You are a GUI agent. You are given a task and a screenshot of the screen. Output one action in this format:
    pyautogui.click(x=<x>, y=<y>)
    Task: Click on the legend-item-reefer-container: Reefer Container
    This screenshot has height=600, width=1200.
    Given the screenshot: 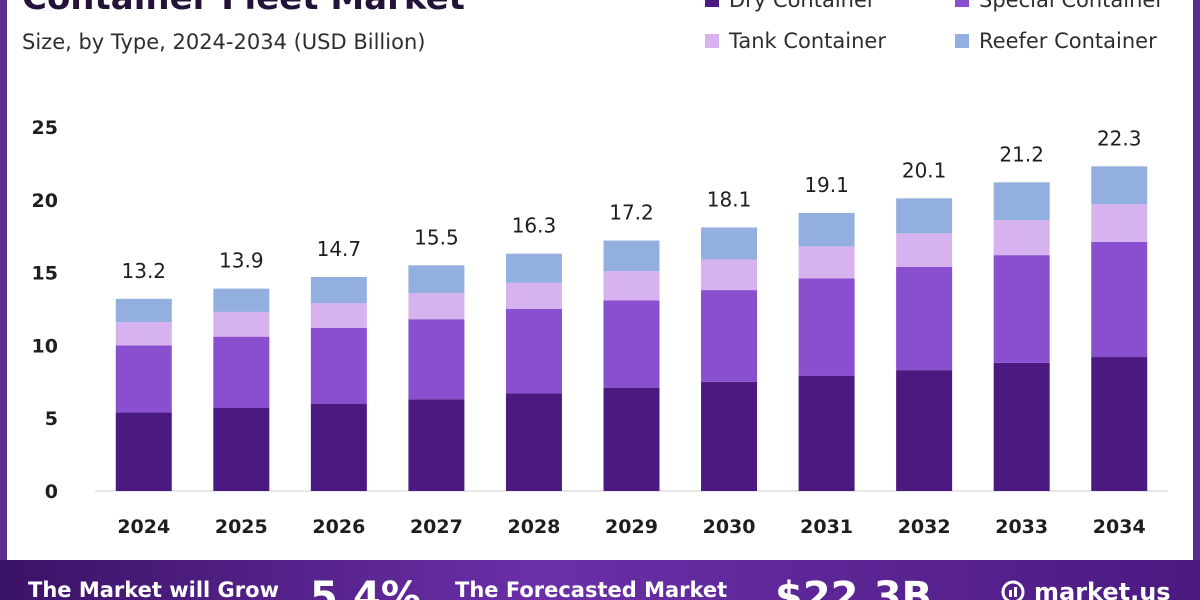 What is the action you would take?
    pyautogui.click(x=1056, y=41)
    